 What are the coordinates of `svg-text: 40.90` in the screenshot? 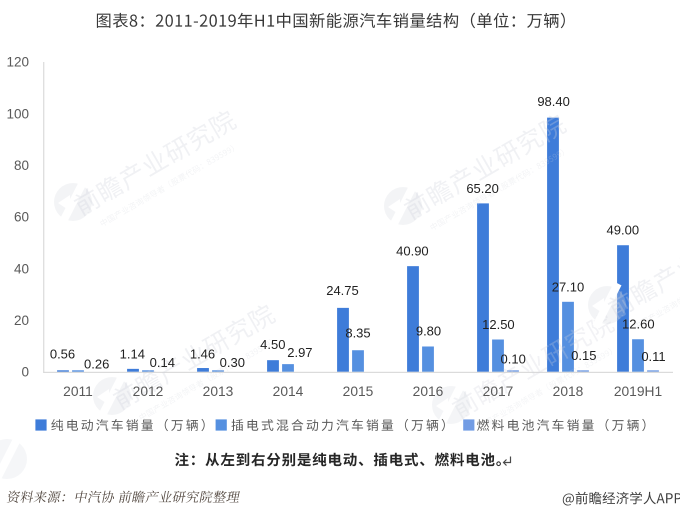 It's located at (412, 250).